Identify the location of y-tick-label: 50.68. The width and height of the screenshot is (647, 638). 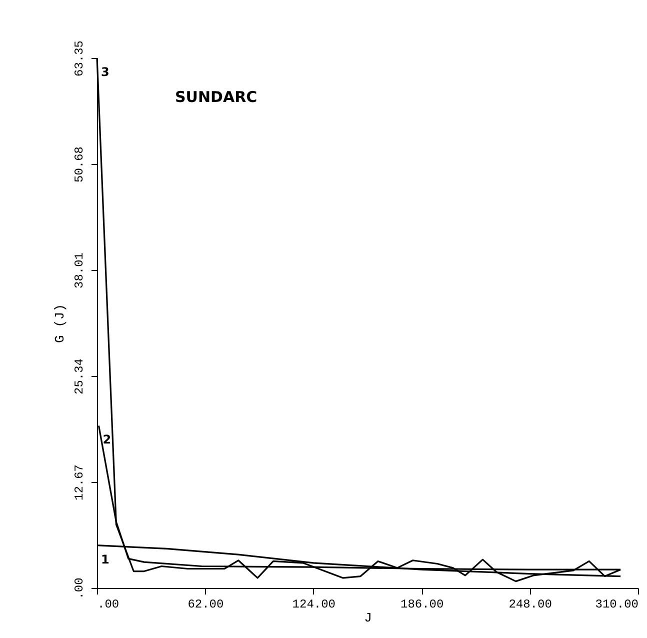
(79, 164).